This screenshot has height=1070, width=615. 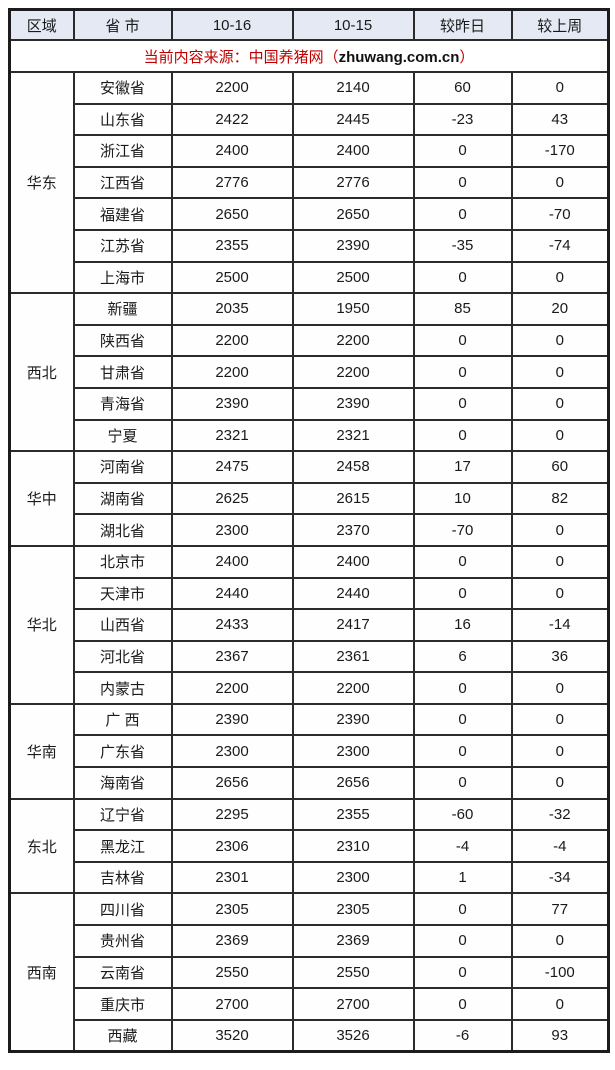 What do you see at coordinates (122, 941) in the screenshot?
I see `province-cell: 贵州省` at bounding box center [122, 941].